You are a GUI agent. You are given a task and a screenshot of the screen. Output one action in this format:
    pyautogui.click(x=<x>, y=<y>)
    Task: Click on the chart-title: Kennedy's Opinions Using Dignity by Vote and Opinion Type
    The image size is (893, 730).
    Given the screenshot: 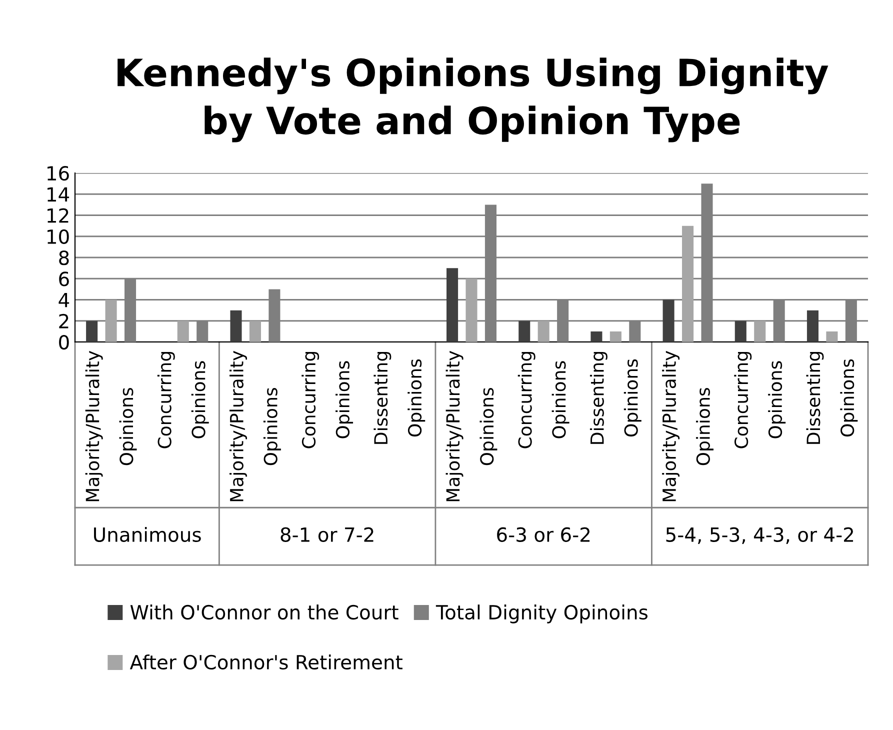 What is the action you would take?
    pyautogui.click(x=473, y=100)
    